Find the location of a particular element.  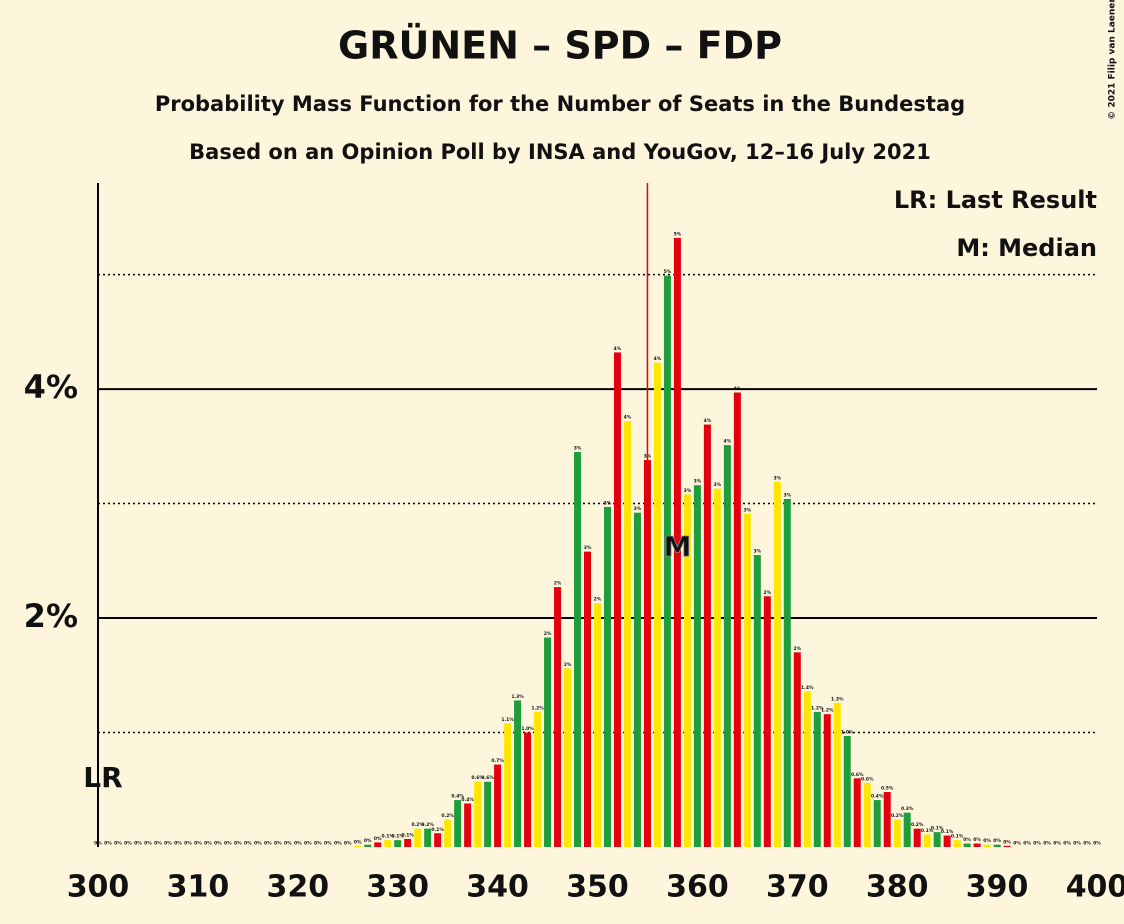

x-tick-label: 340 is located at coordinates (497, 887).